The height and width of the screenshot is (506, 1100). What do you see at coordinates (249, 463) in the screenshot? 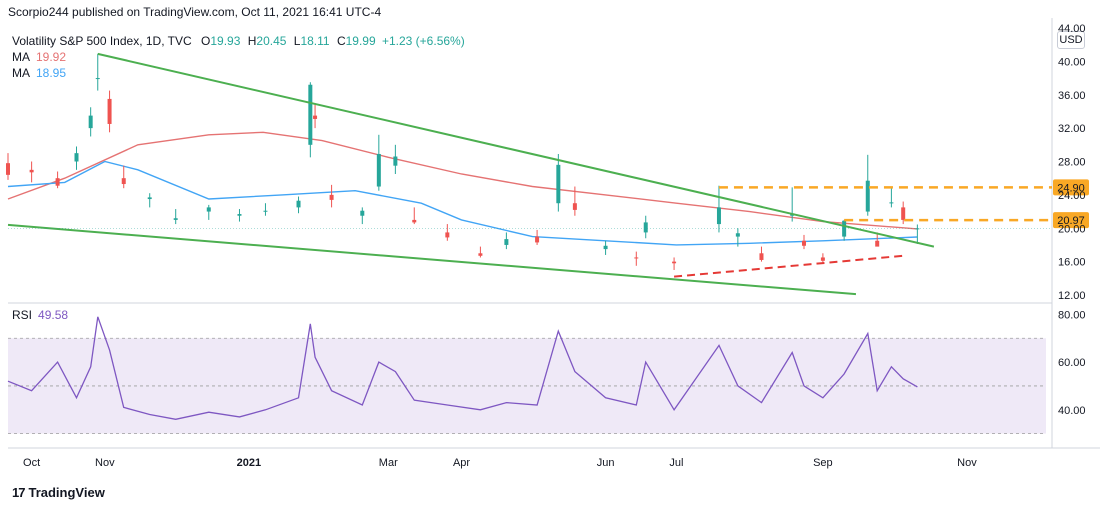
I see `time-tick-label: 2021` at bounding box center [249, 463].